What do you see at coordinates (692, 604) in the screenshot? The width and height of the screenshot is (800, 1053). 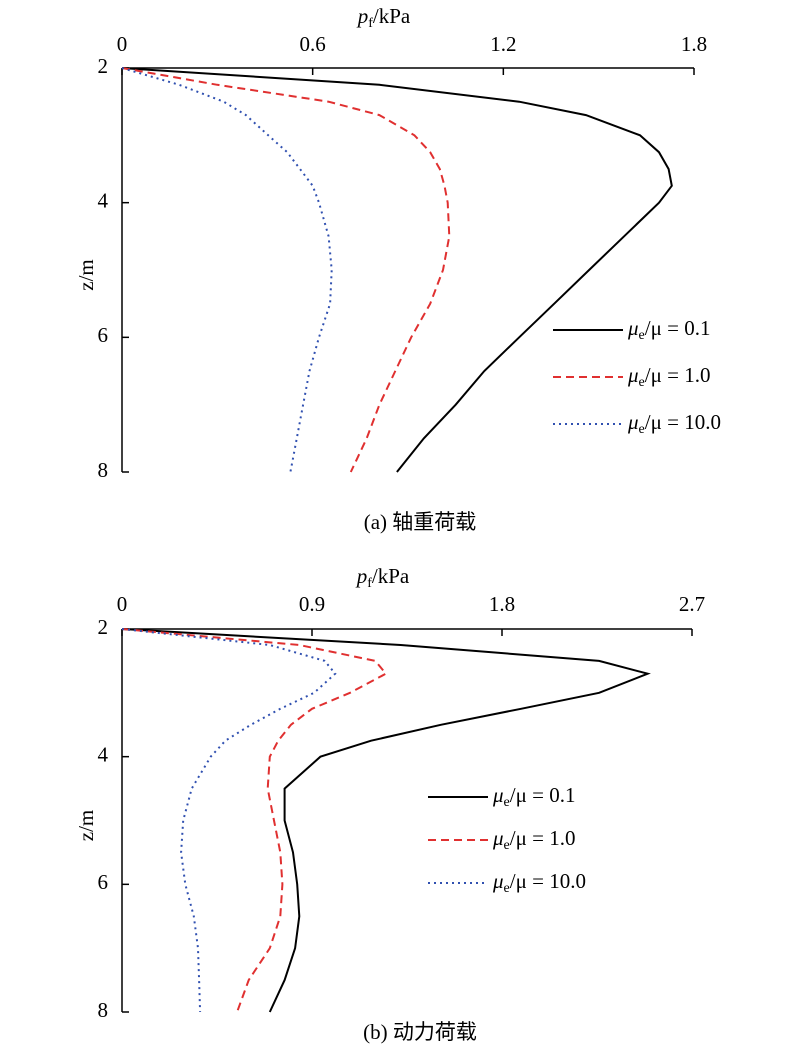 I see `x-tick-label: 2.7` at bounding box center [692, 604].